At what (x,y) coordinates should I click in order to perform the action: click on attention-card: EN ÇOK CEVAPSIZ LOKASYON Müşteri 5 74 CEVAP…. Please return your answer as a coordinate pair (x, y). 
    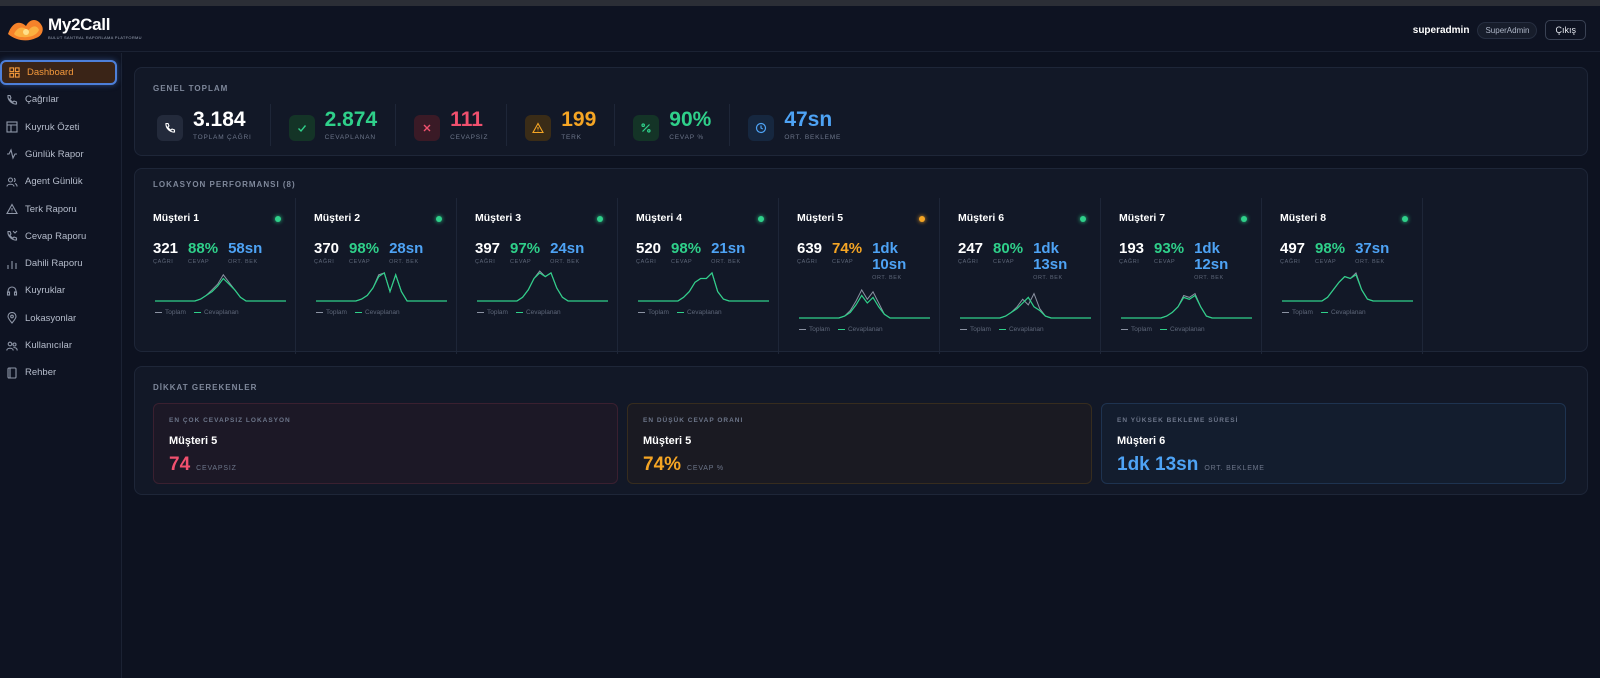
    Looking at the image, I should click on (385, 443).